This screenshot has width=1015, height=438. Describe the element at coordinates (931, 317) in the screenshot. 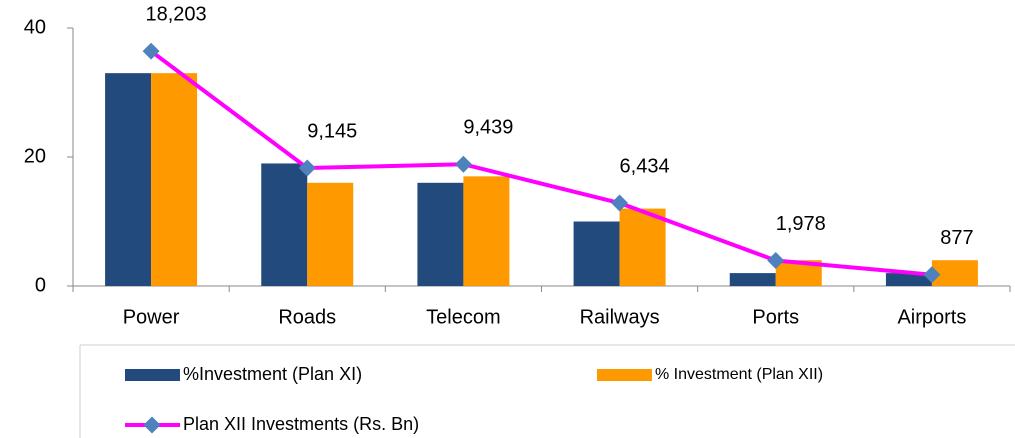

I see `x-tick-label: Airports` at that location.